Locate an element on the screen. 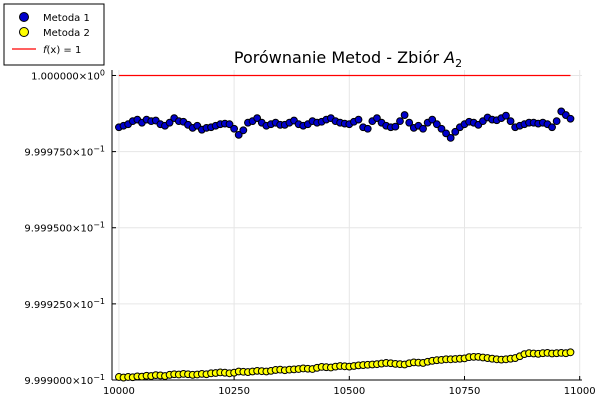 Image resolution: width=600 pixels, height=400 pixels. legend: Metoda 1 Metoda 2 f(x) = 1 is located at coordinates (54, 34).